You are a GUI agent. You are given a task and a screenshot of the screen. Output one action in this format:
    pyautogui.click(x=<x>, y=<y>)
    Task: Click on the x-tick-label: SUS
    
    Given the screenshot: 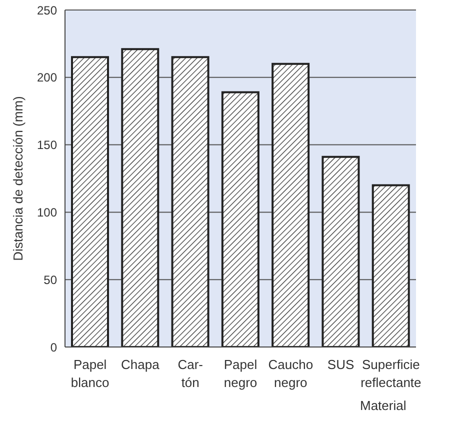 What is the action you would take?
    pyautogui.click(x=340, y=364)
    